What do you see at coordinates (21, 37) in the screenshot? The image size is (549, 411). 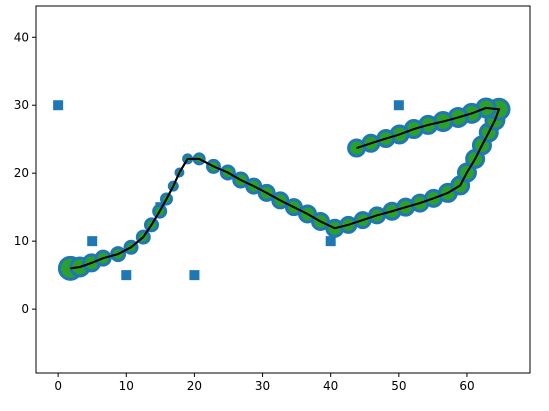 I see `y-tick-label: 40` at bounding box center [21, 37].